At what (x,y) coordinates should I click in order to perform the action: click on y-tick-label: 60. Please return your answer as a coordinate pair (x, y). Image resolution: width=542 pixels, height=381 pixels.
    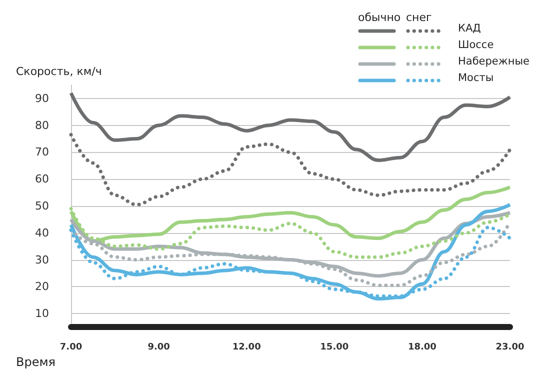
    Looking at the image, I should click on (42, 179).